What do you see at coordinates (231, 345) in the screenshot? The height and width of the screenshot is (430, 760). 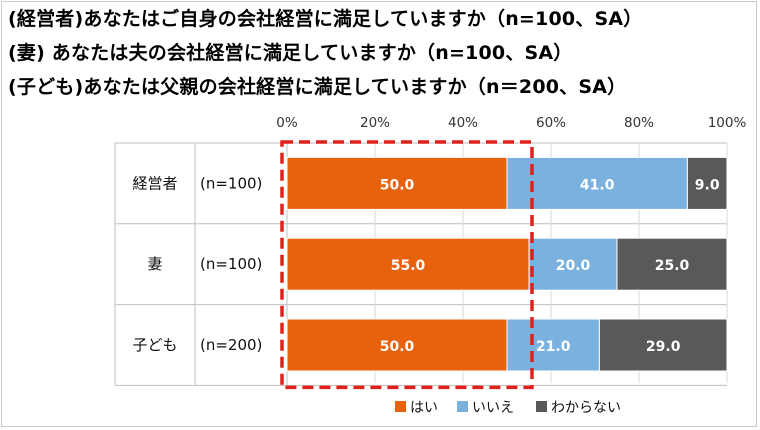 I see `sample-size-label: (n=200)` at bounding box center [231, 345].